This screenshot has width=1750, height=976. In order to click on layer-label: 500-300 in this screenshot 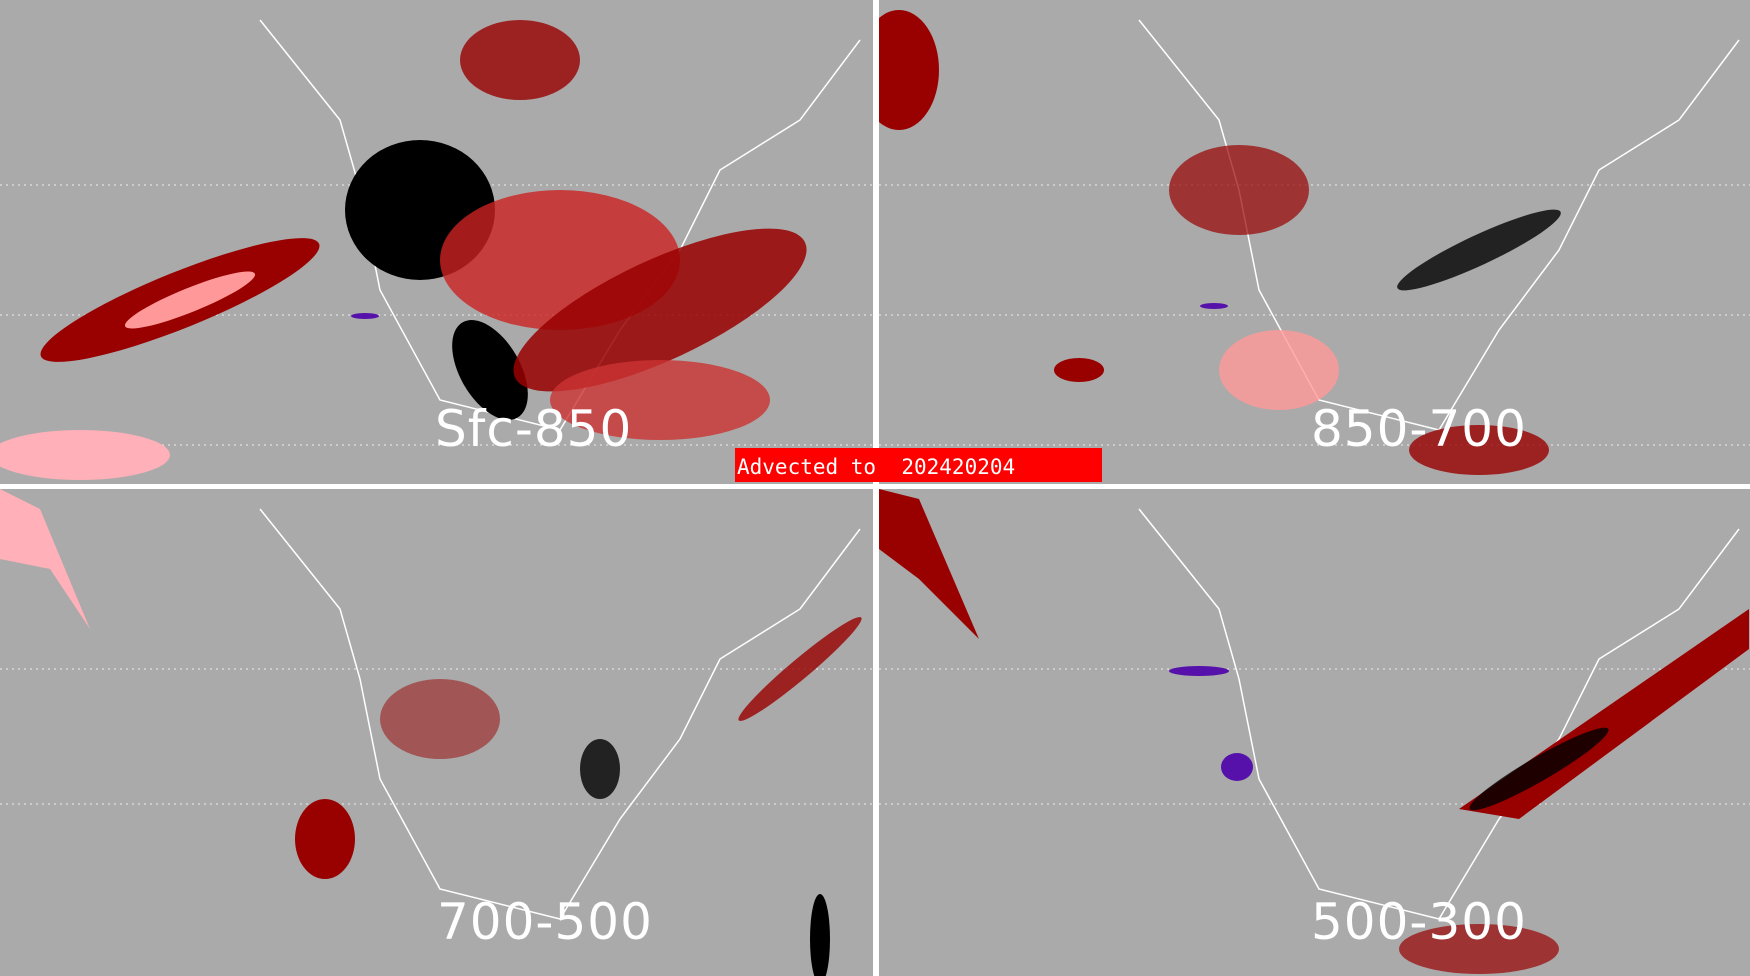, I will do `click(1419, 922)`.